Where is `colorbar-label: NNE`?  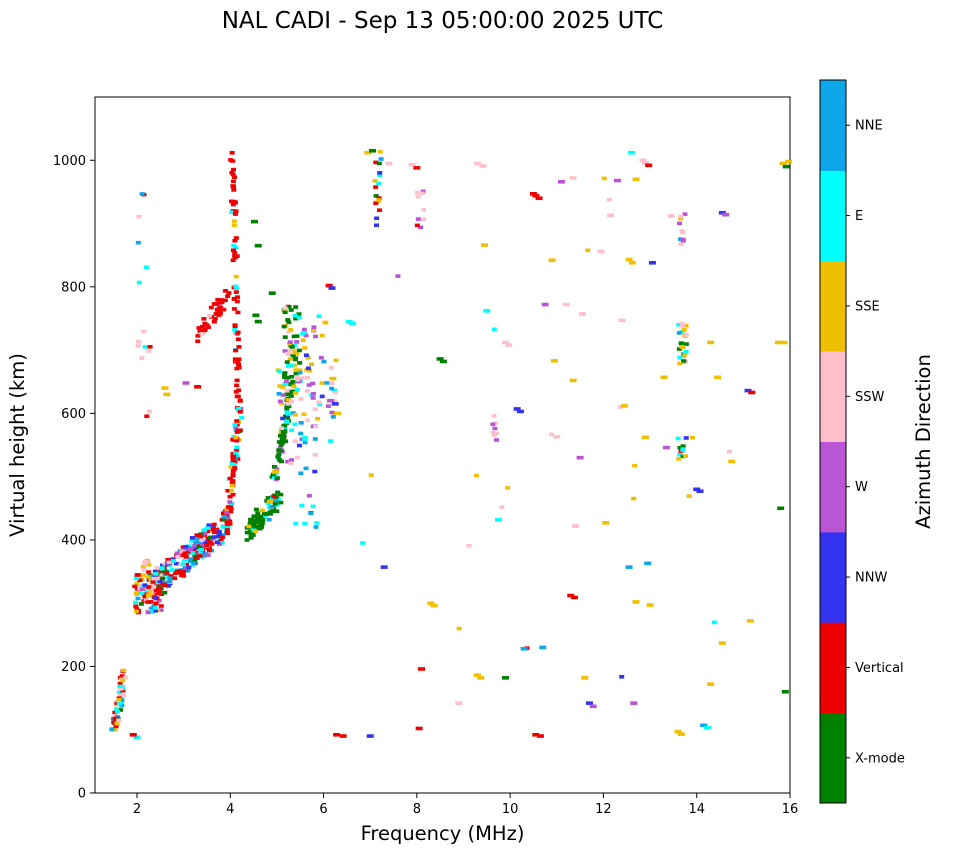 colorbar-label: NNE is located at coordinates (869, 126).